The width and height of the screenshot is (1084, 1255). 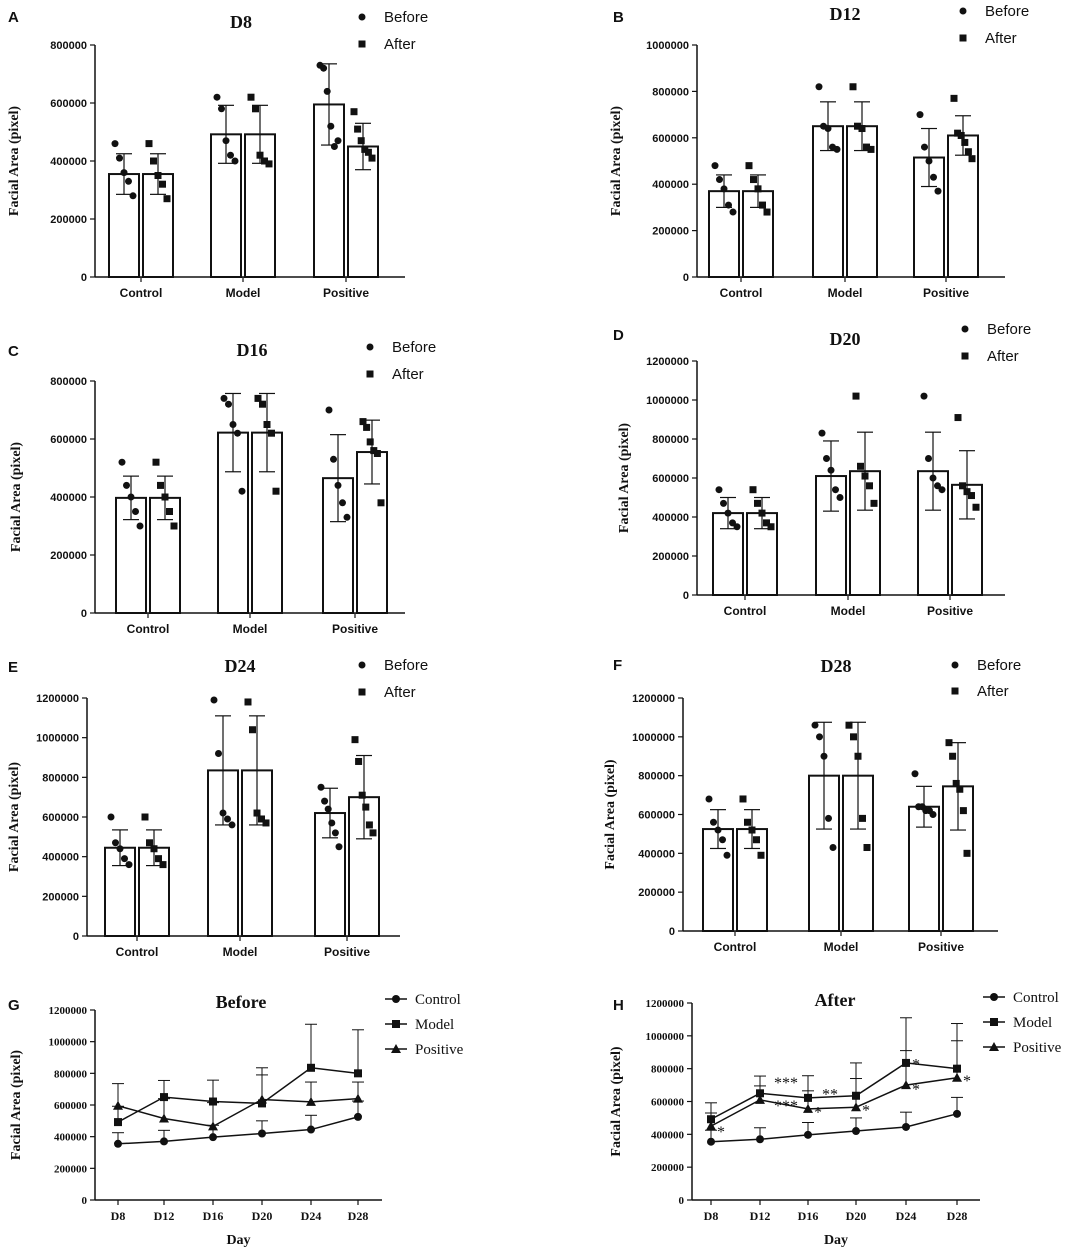 What do you see at coordinates (400, 44) in the screenshot?
I see `legend-label: After` at bounding box center [400, 44].